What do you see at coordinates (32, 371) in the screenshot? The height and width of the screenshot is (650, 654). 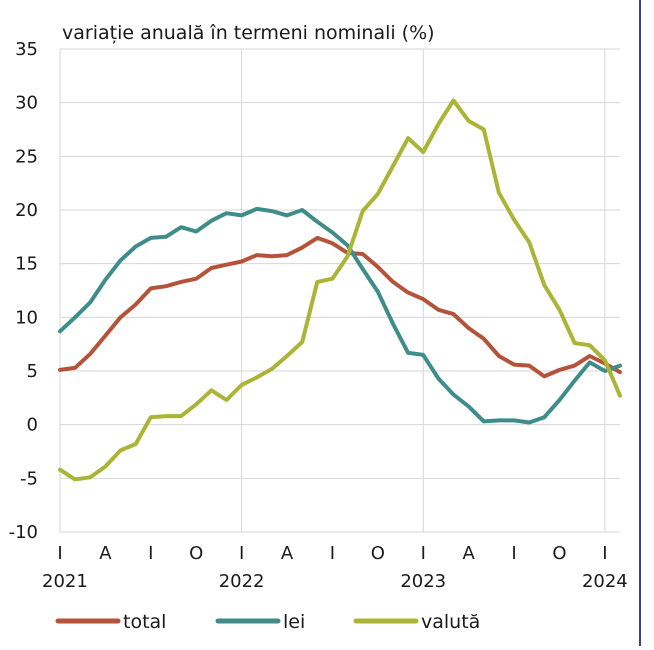 I see `y-tick-label: 5` at bounding box center [32, 371].